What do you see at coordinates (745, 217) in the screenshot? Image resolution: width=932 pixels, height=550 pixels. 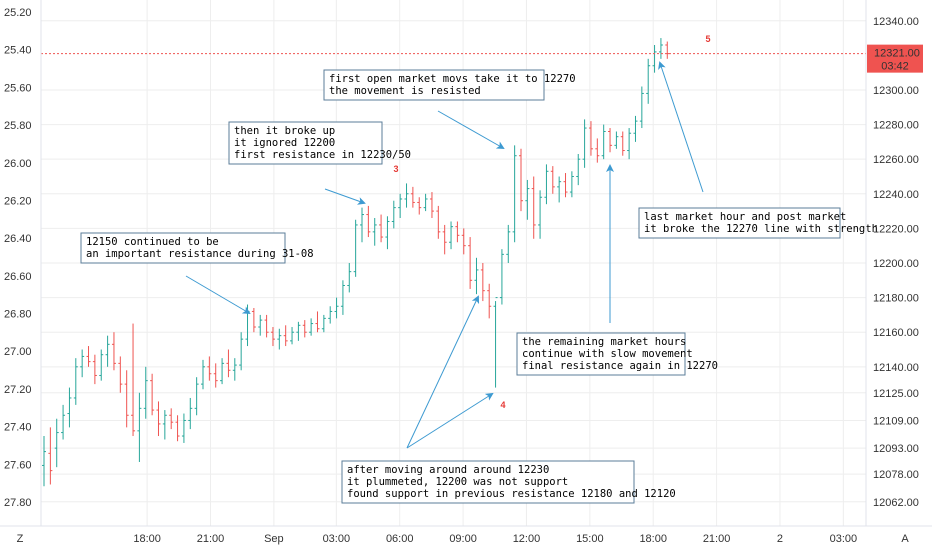 I see `annotation-line: last market hour and post market` at bounding box center [745, 217].